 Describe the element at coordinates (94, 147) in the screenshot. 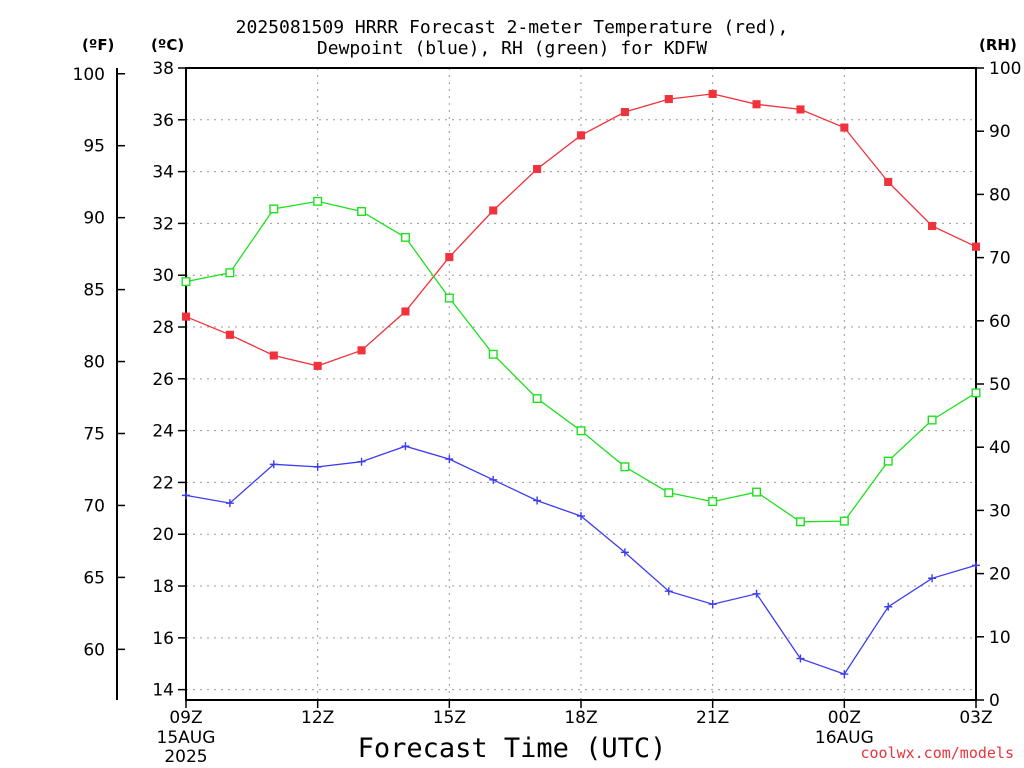

I see `fahrenheit-tick-label: 95` at that location.